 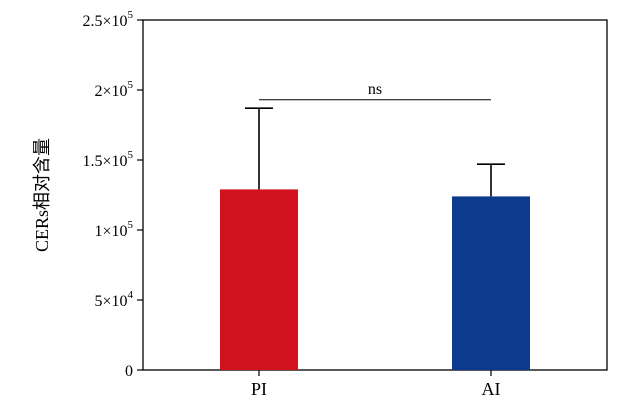 What do you see at coordinates (259, 279) in the screenshot?
I see `bar-pi` at bounding box center [259, 279].